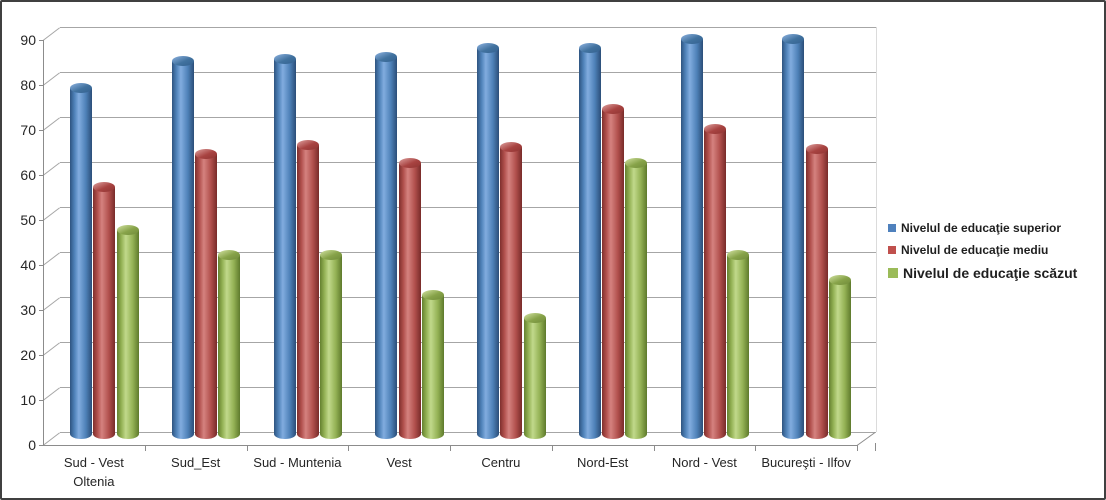 Image resolution: width=1106 pixels, height=500 pixels. What do you see at coordinates (806, 462) in the screenshot?
I see `x-axis-label: Bucureşti - Ilfov` at bounding box center [806, 462].